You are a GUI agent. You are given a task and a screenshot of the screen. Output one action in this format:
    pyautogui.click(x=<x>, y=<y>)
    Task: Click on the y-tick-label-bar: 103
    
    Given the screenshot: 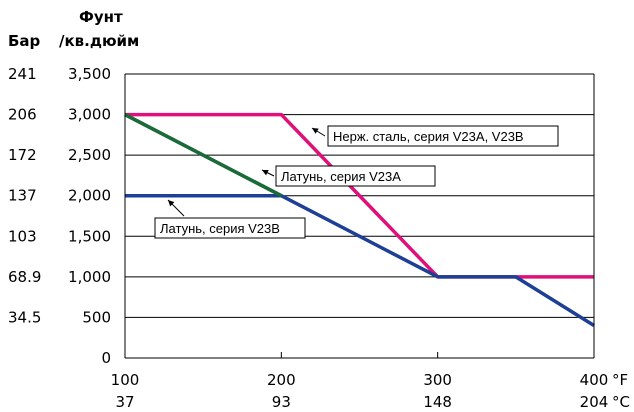 What is the action you would take?
    pyautogui.click(x=22, y=236)
    